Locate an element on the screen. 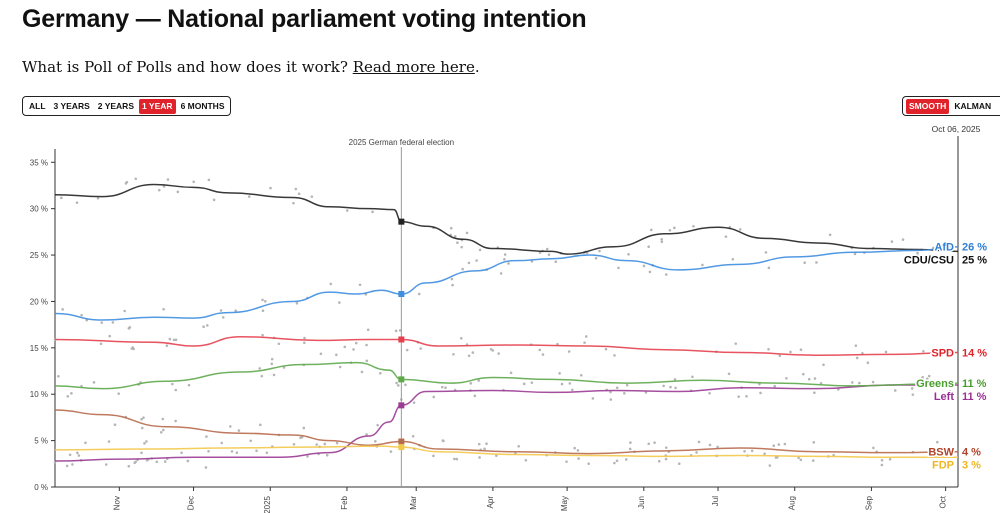  y-tick-label: 5 % is located at coordinates (41, 441).